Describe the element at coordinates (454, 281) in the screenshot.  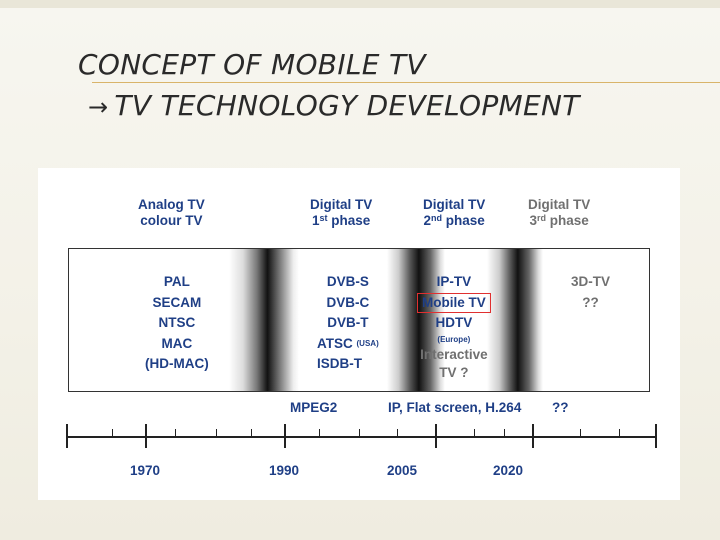
I see `list-item: IP-TV` at that location.